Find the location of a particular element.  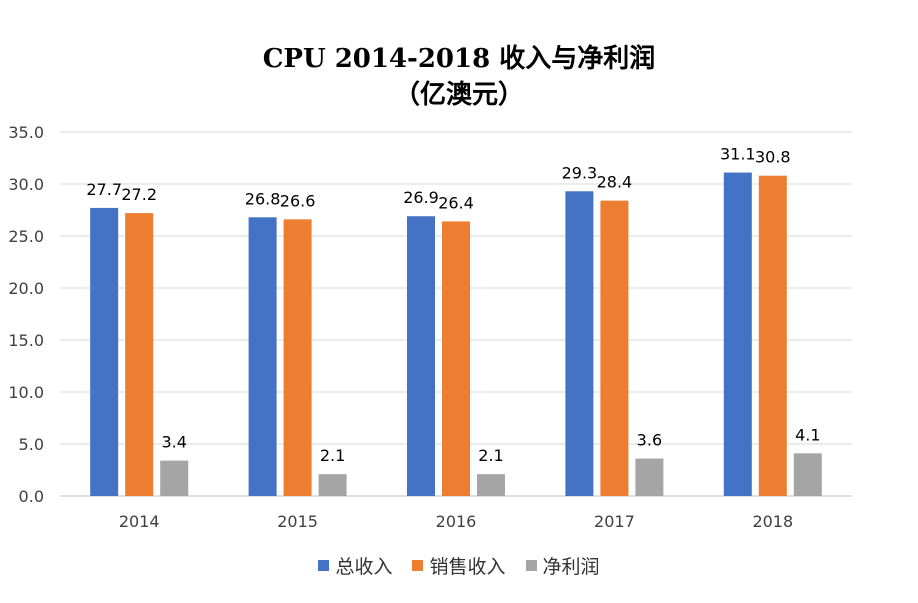

legend-item: 销售收入 is located at coordinates (459, 565).